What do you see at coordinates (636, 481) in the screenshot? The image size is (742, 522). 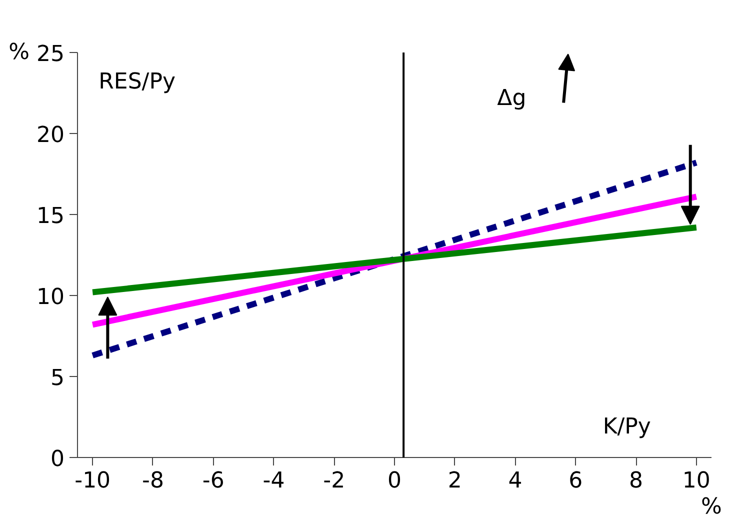 I see `x-tick-label: 8` at bounding box center [636, 481].